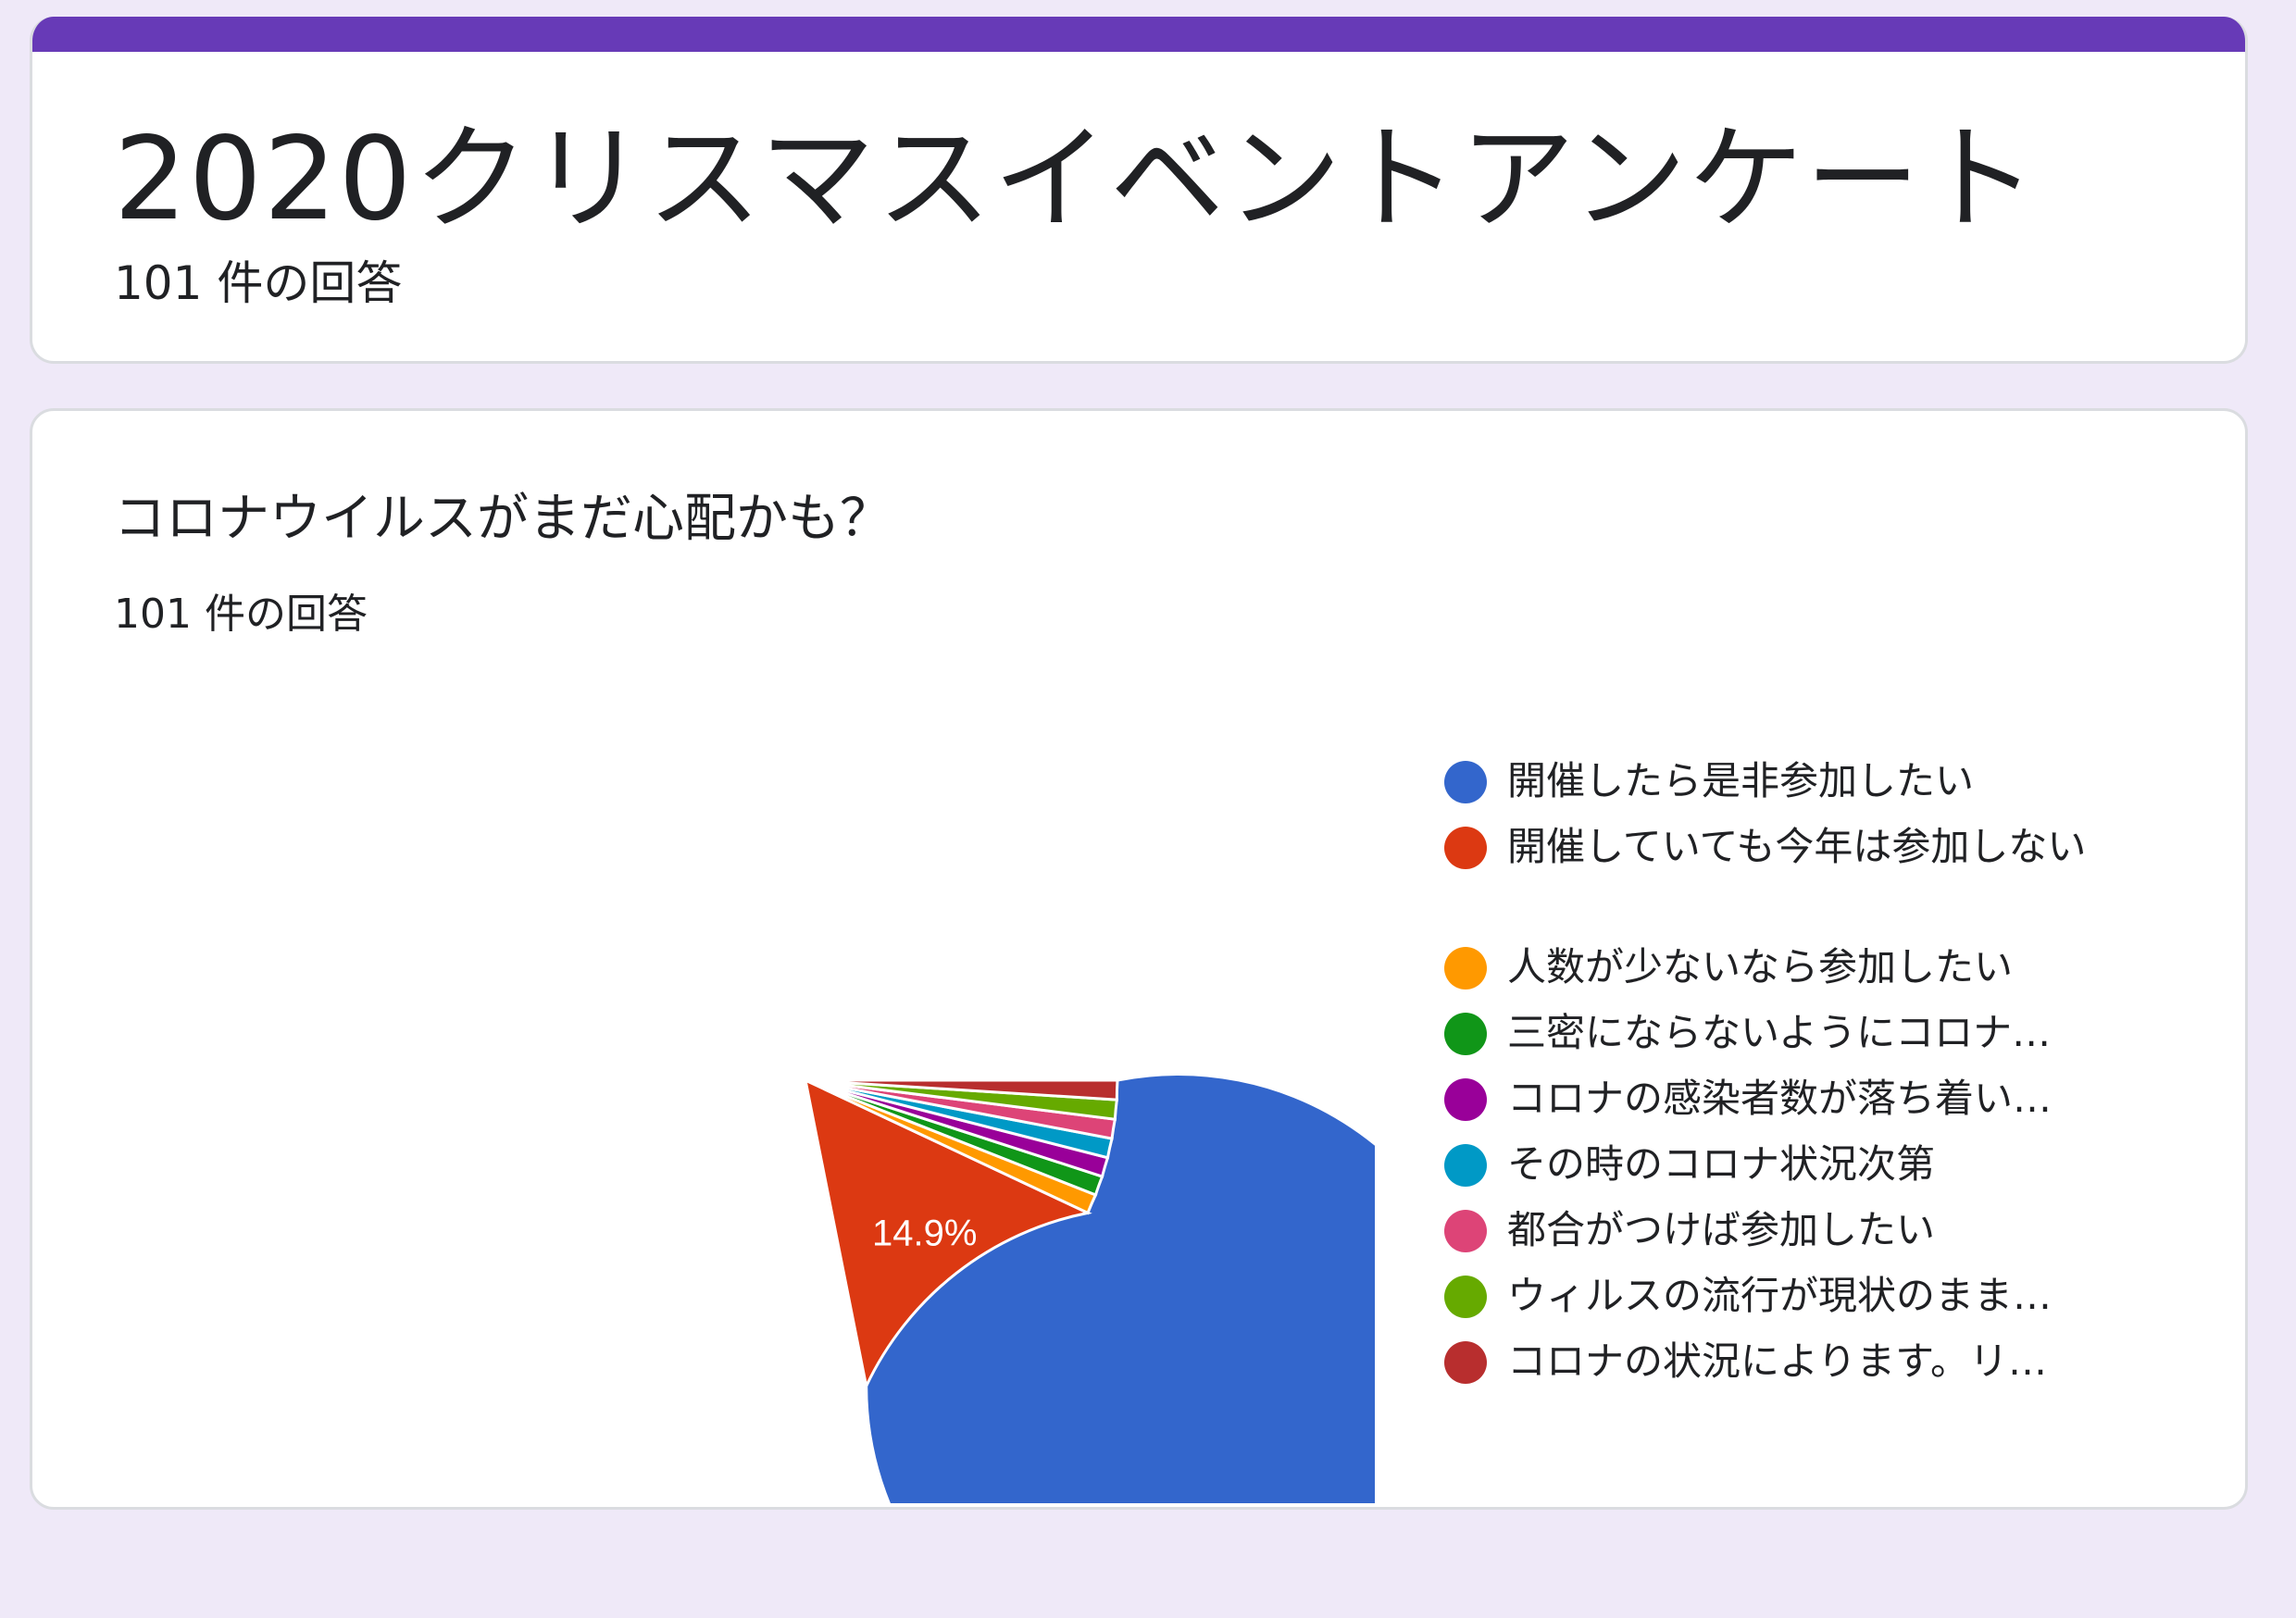  What do you see at coordinates (656, 958) in the screenshot?
I see `pie-slice-label-0: 78.2%` at bounding box center [656, 958].